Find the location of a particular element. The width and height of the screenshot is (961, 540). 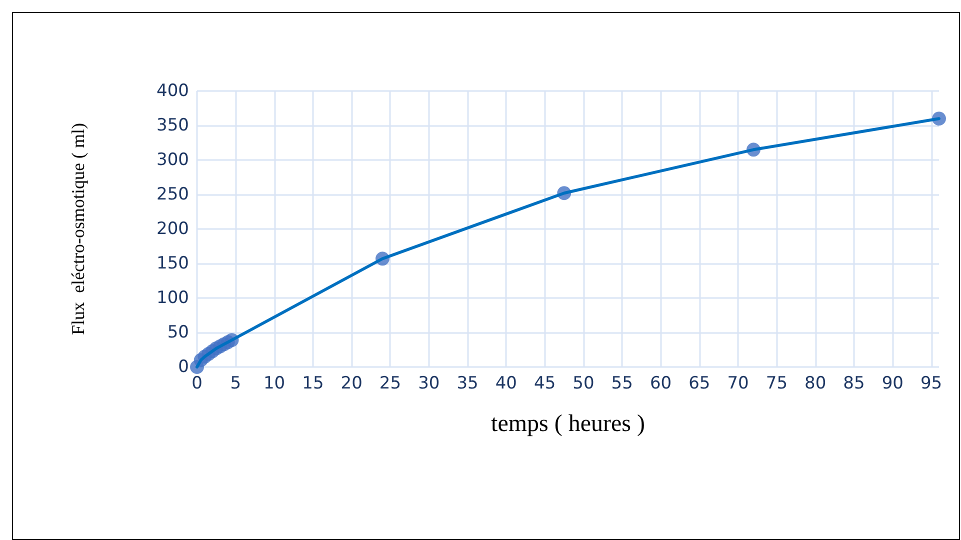

y-tick-label: 150 is located at coordinates (172, 264).